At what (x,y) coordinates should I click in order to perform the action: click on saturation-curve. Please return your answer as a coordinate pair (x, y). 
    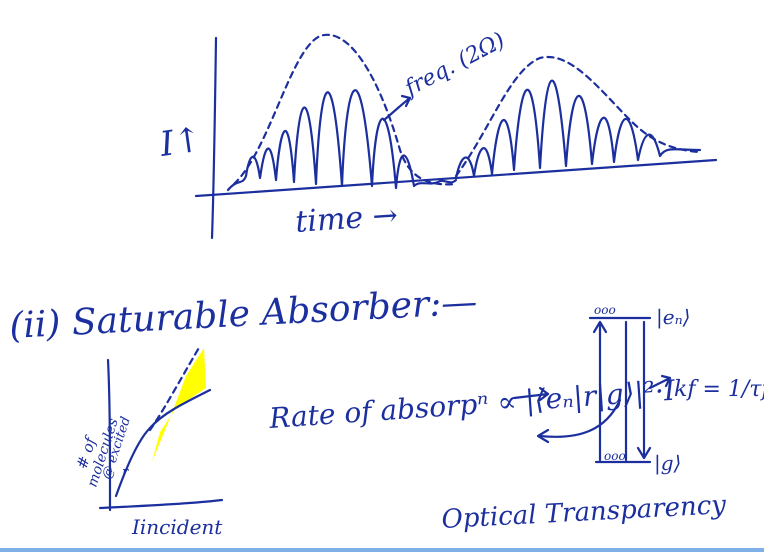
    Looking at the image, I should click on (163, 443).